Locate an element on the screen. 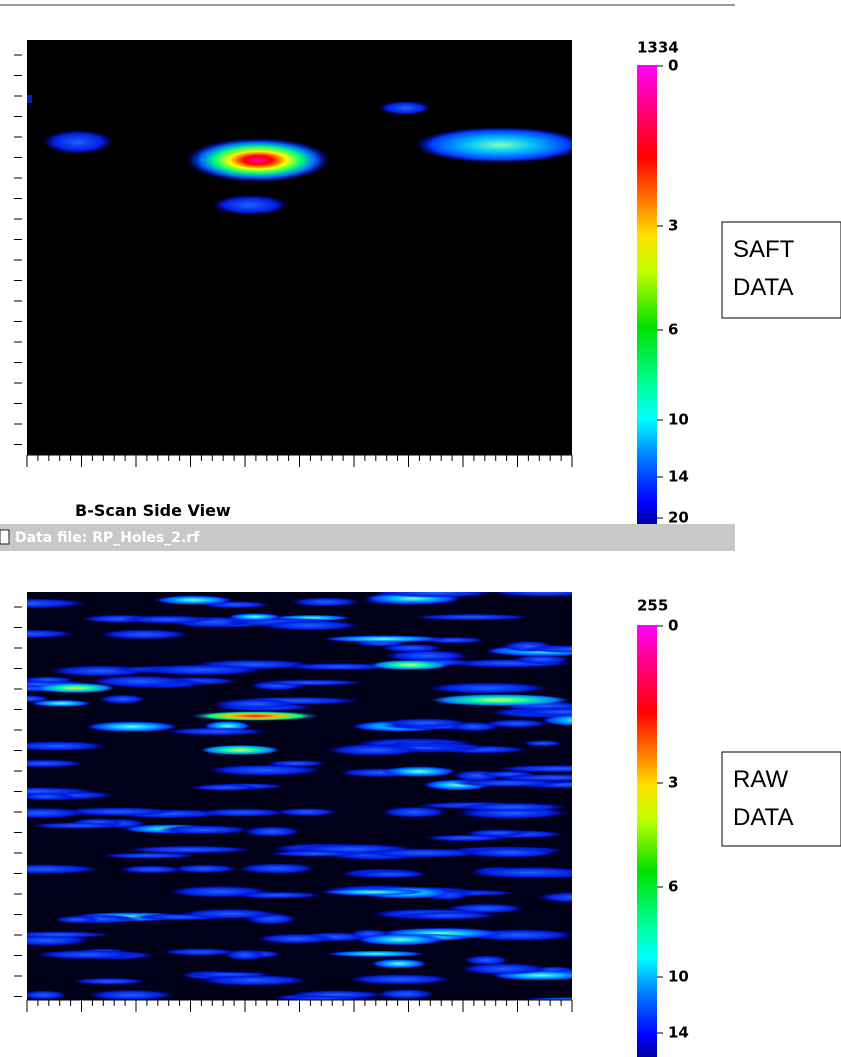 This screenshot has width=841, height=1057. scale-max: 255 is located at coordinates (652, 606).